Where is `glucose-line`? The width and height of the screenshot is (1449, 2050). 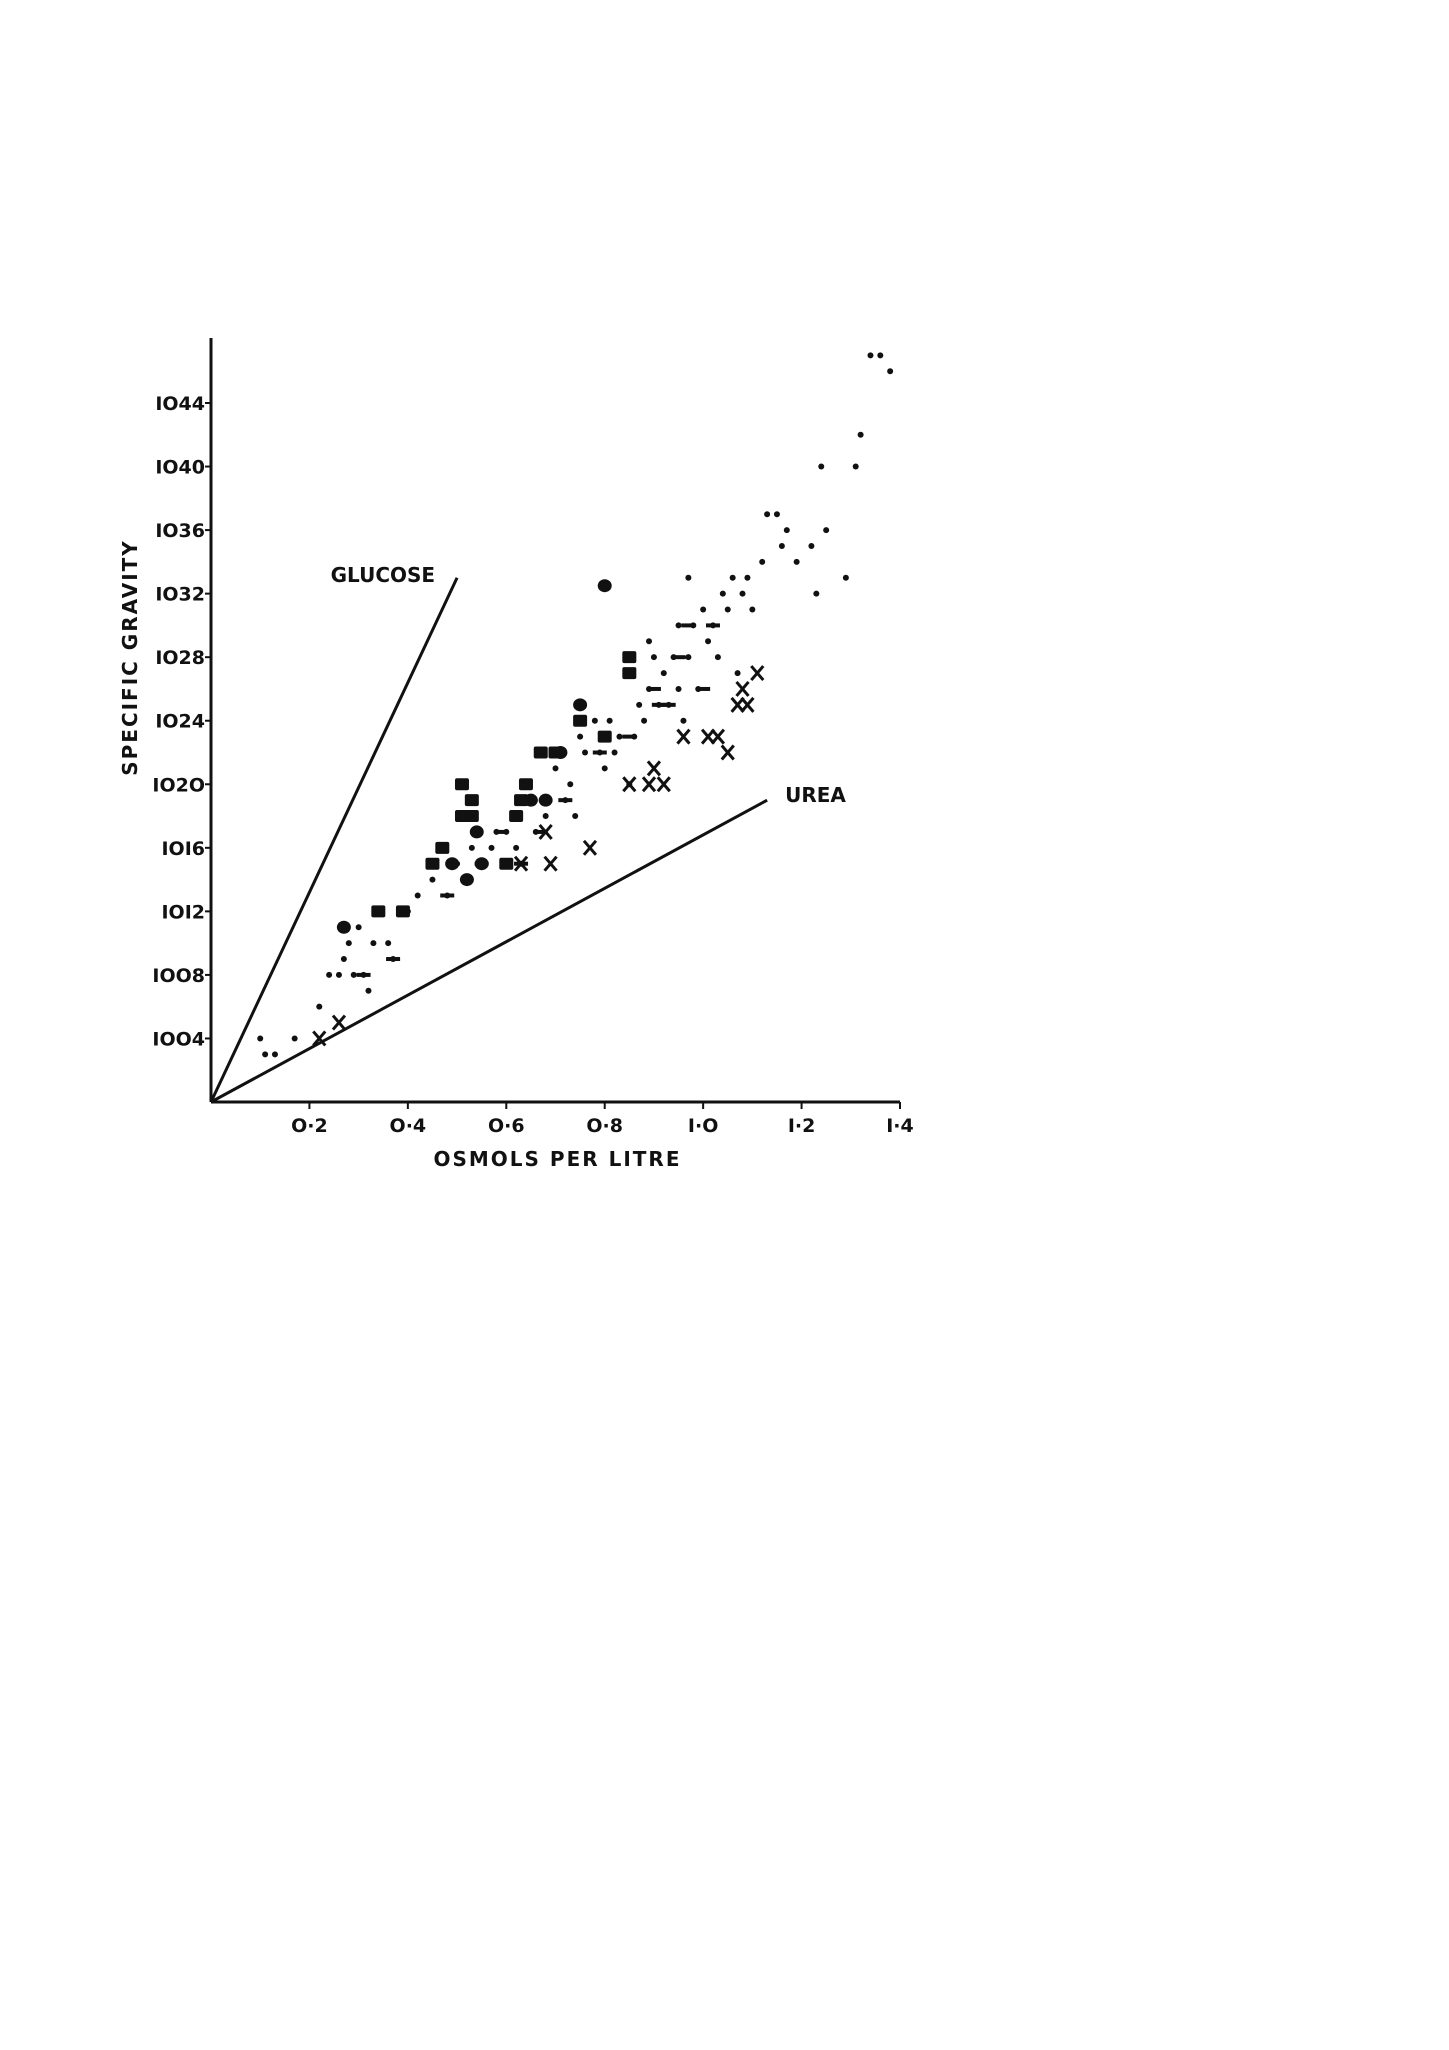
glucose-line is located at coordinates (334, 840).